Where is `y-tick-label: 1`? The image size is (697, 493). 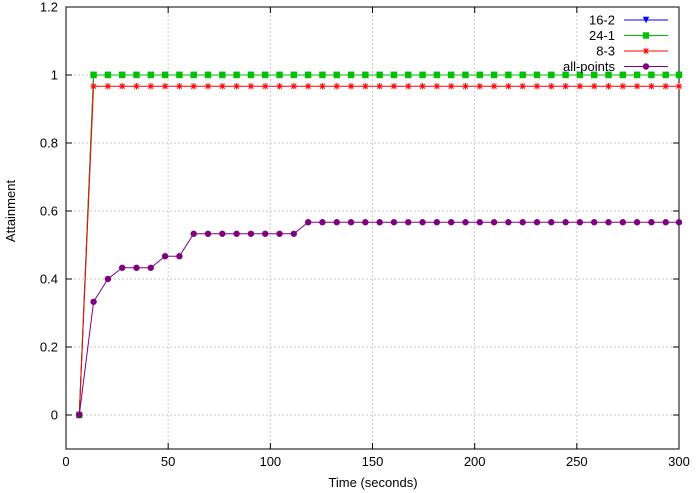 y-tick-label: 1 is located at coordinates (54, 75).